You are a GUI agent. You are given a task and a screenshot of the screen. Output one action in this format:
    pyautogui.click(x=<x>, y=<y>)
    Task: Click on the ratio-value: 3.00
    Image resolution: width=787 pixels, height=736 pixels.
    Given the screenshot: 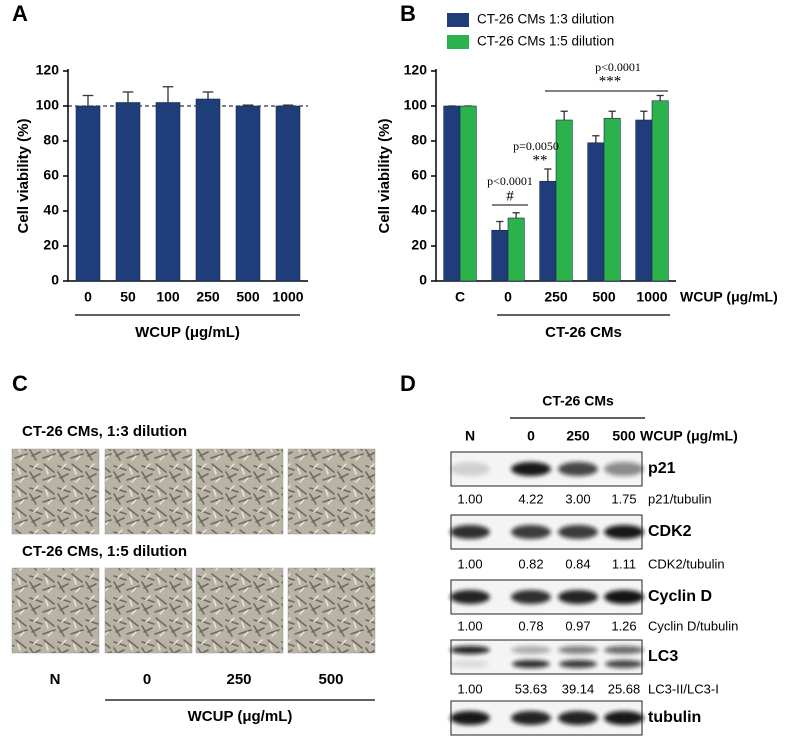 What is the action you would take?
    pyautogui.click(x=577, y=498)
    